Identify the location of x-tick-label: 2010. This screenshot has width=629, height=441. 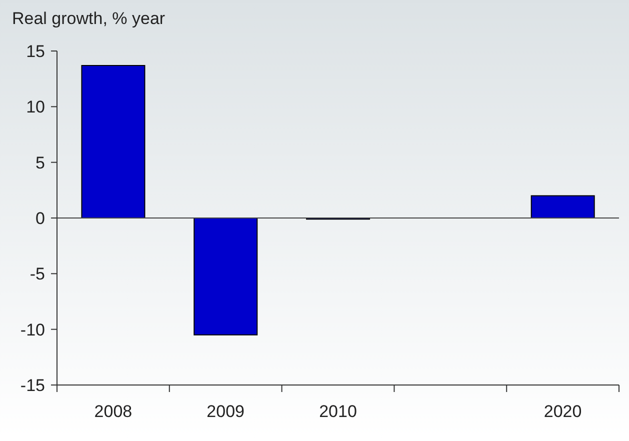
(338, 412).